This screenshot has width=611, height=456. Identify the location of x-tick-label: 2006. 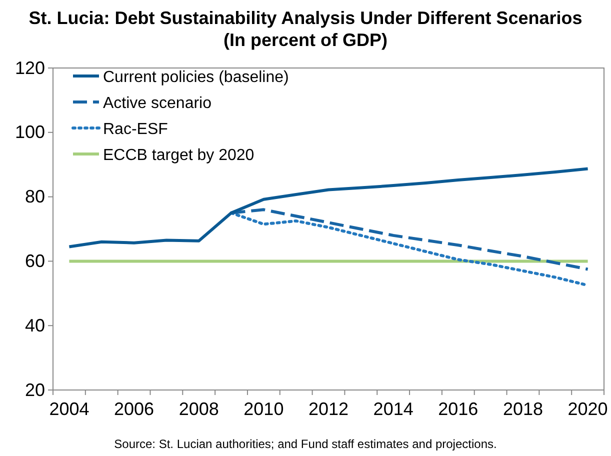
(134, 408).